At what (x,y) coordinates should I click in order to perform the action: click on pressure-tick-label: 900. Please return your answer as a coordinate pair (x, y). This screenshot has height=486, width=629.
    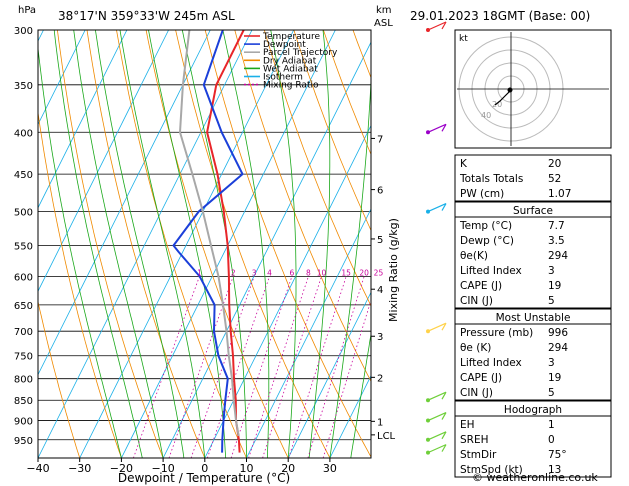
    Looking at the image, I should click on (23, 422).